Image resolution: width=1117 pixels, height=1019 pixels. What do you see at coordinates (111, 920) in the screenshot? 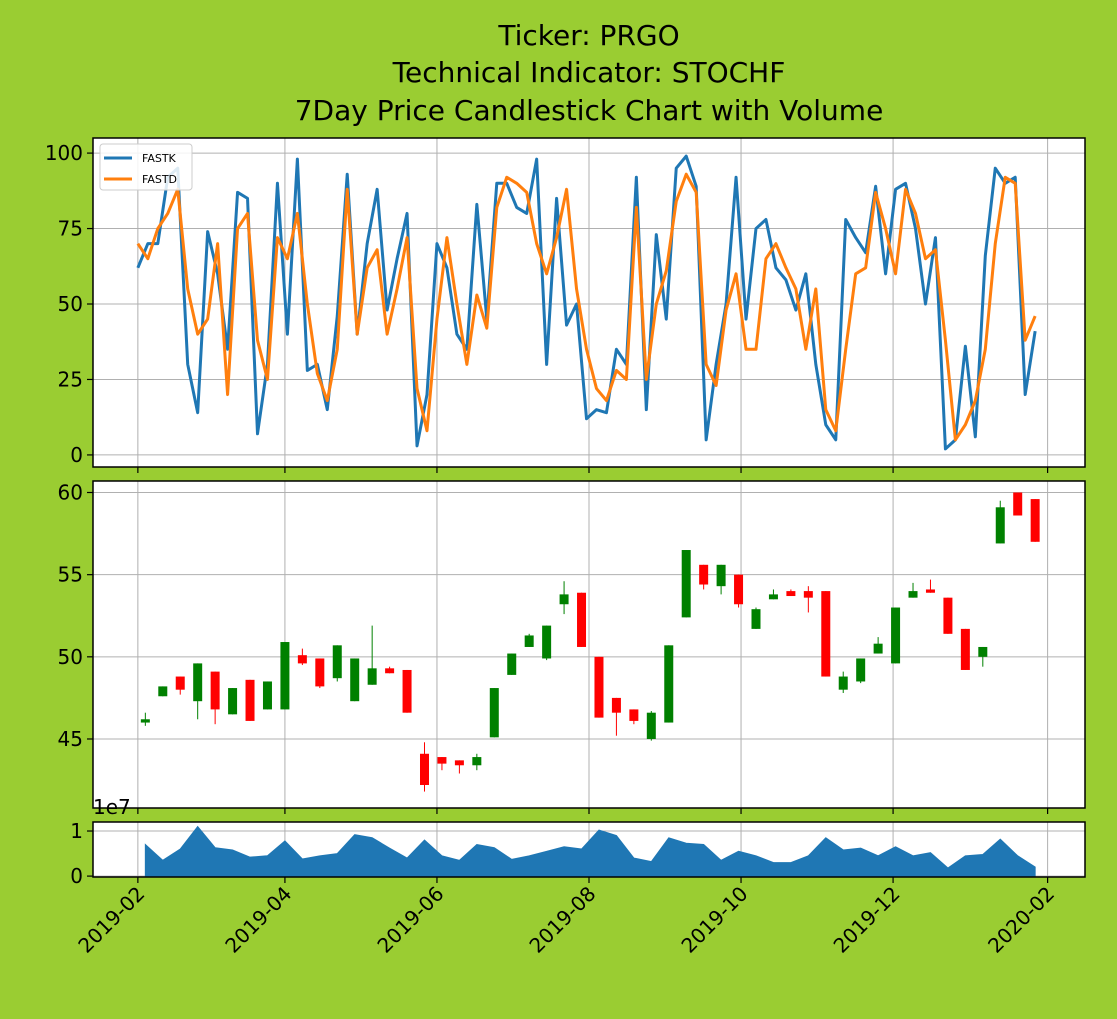
I see `x-tick-label: 2019-02` at bounding box center [111, 920].